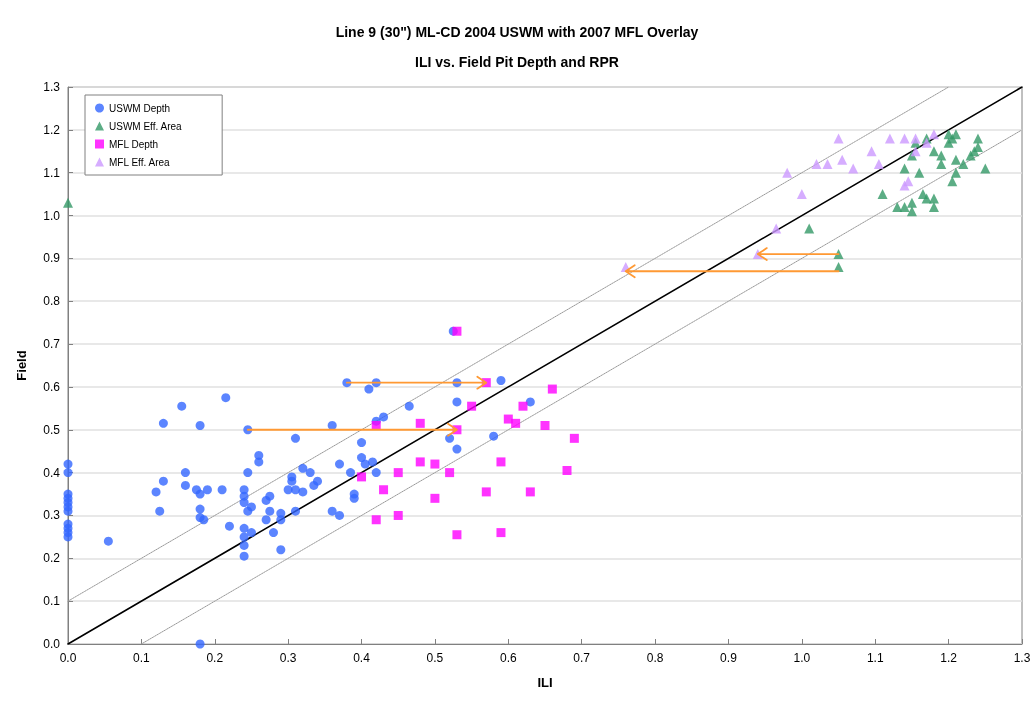 The image size is (1034, 708). Describe the element at coordinates (142, 658) in the screenshot. I see `x-tick-label: 0.1` at that location.